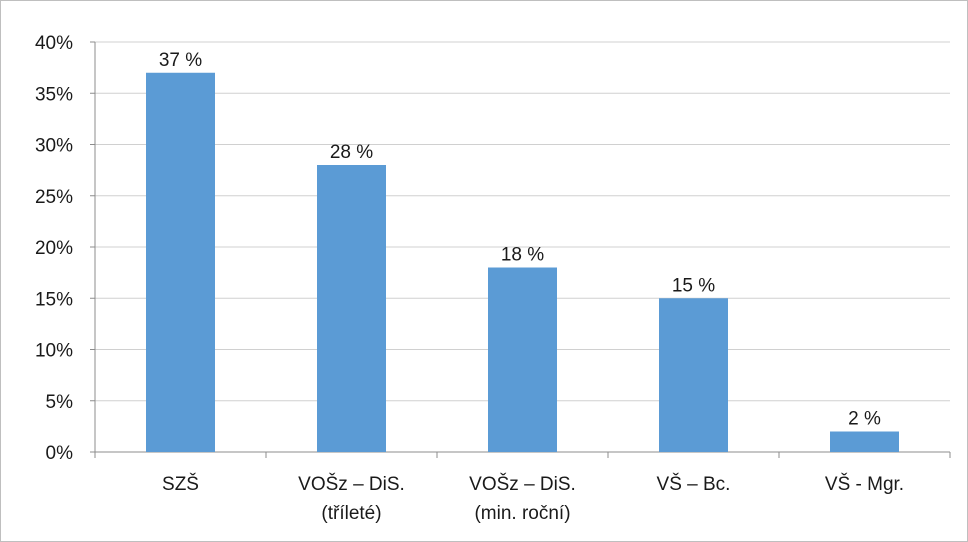 This screenshot has height=542, width=968. What do you see at coordinates (180, 60) in the screenshot?
I see `data-label: 37 %` at bounding box center [180, 60].